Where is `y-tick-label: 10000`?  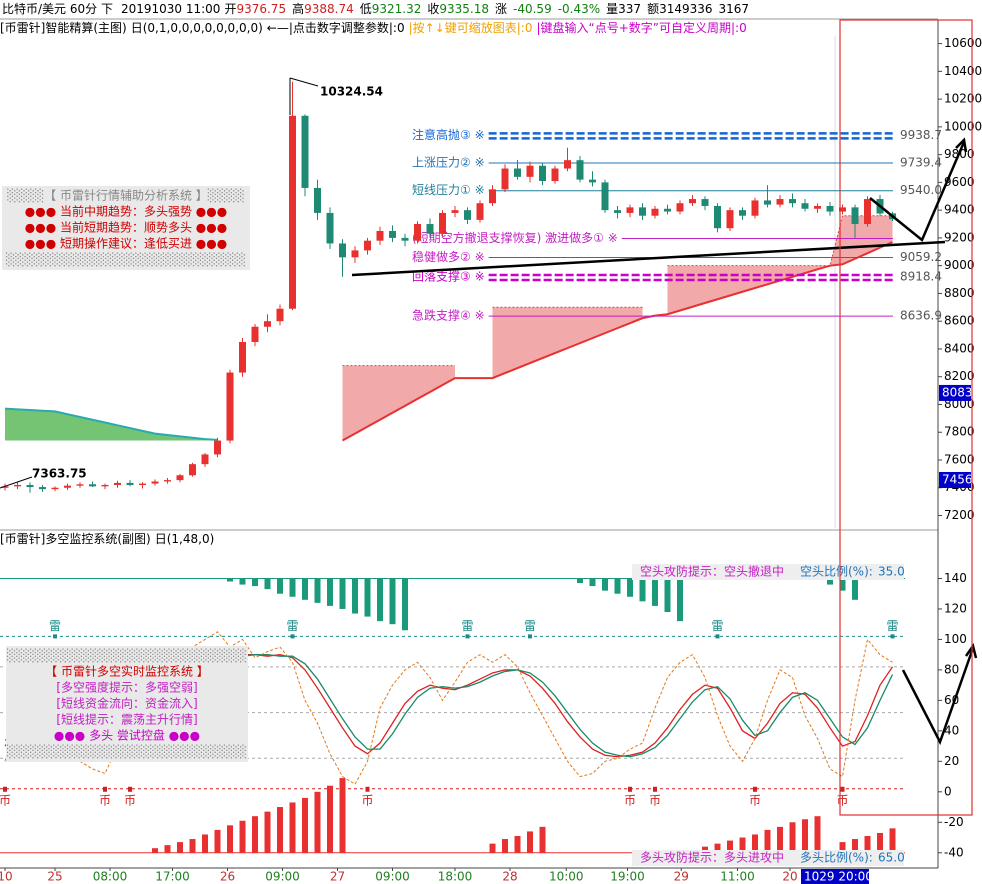 y-tick-label: 10000 is located at coordinates (963, 126).